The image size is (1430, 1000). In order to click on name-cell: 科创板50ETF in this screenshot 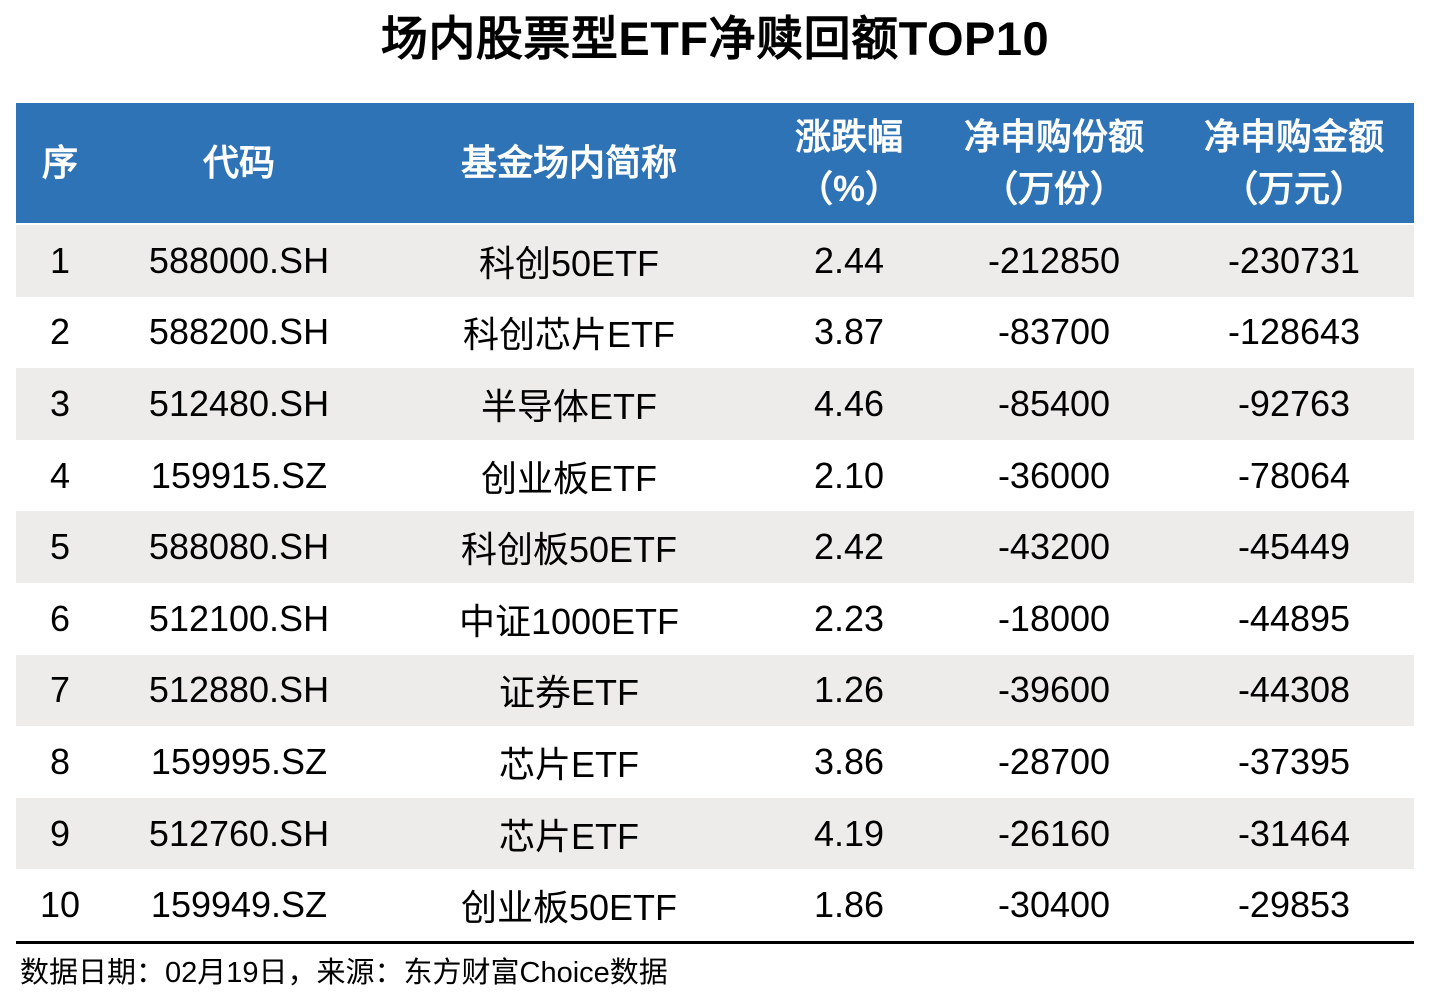, I will do `click(569, 550)`.